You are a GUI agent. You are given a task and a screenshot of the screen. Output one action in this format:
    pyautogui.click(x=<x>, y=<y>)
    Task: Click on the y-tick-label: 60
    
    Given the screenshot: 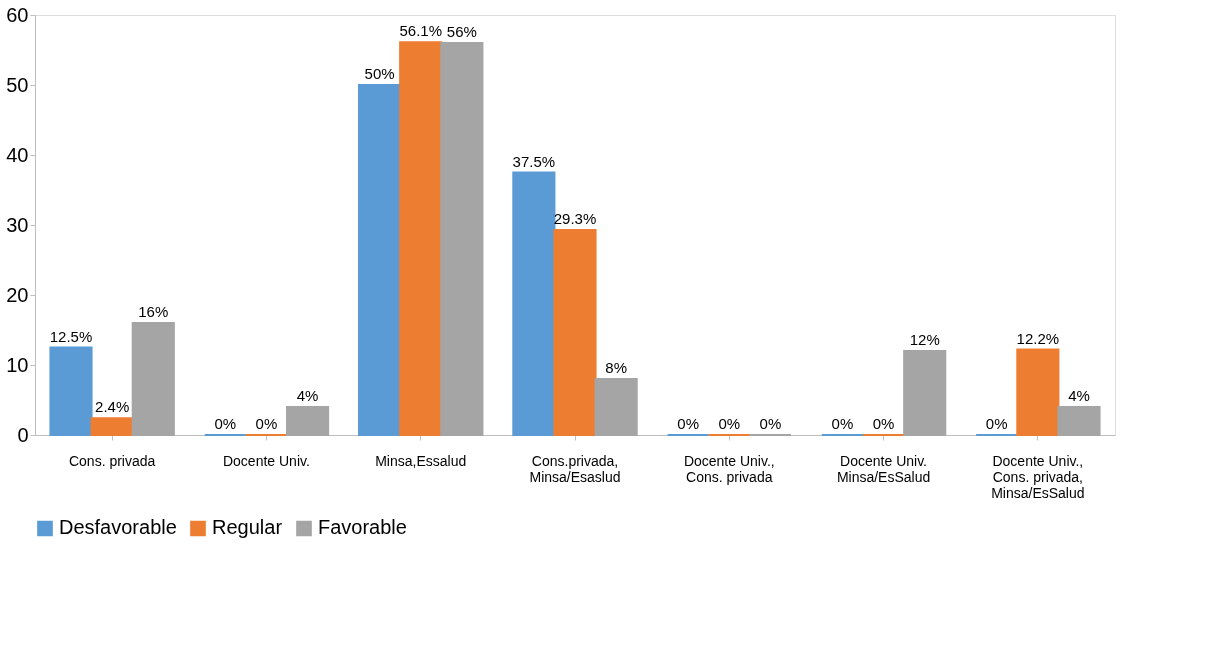 What is the action you would take?
    pyautogui.click(x=17, y=14)
    